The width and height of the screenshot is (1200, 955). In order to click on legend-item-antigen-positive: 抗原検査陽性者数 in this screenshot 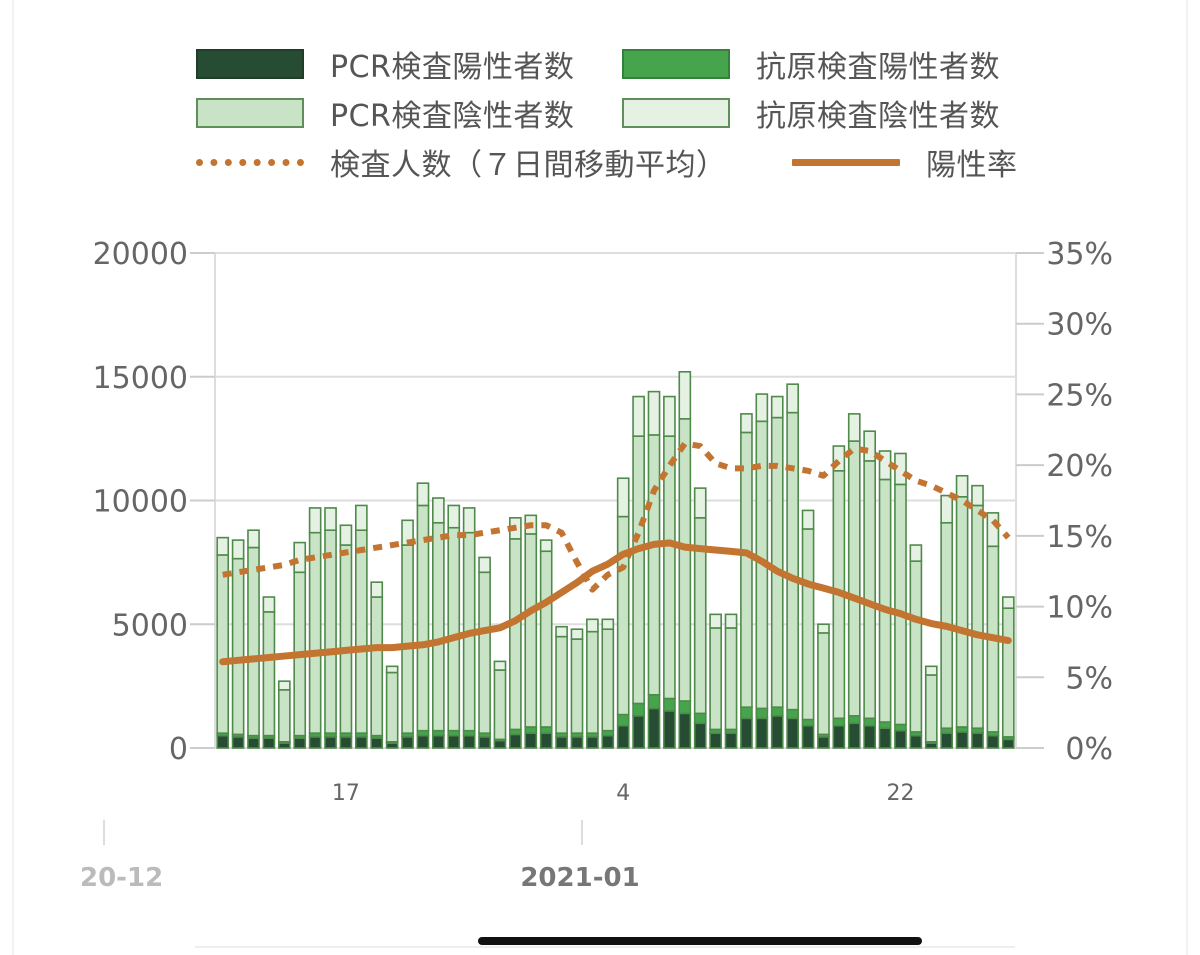, I will do `click(811, 64)`.